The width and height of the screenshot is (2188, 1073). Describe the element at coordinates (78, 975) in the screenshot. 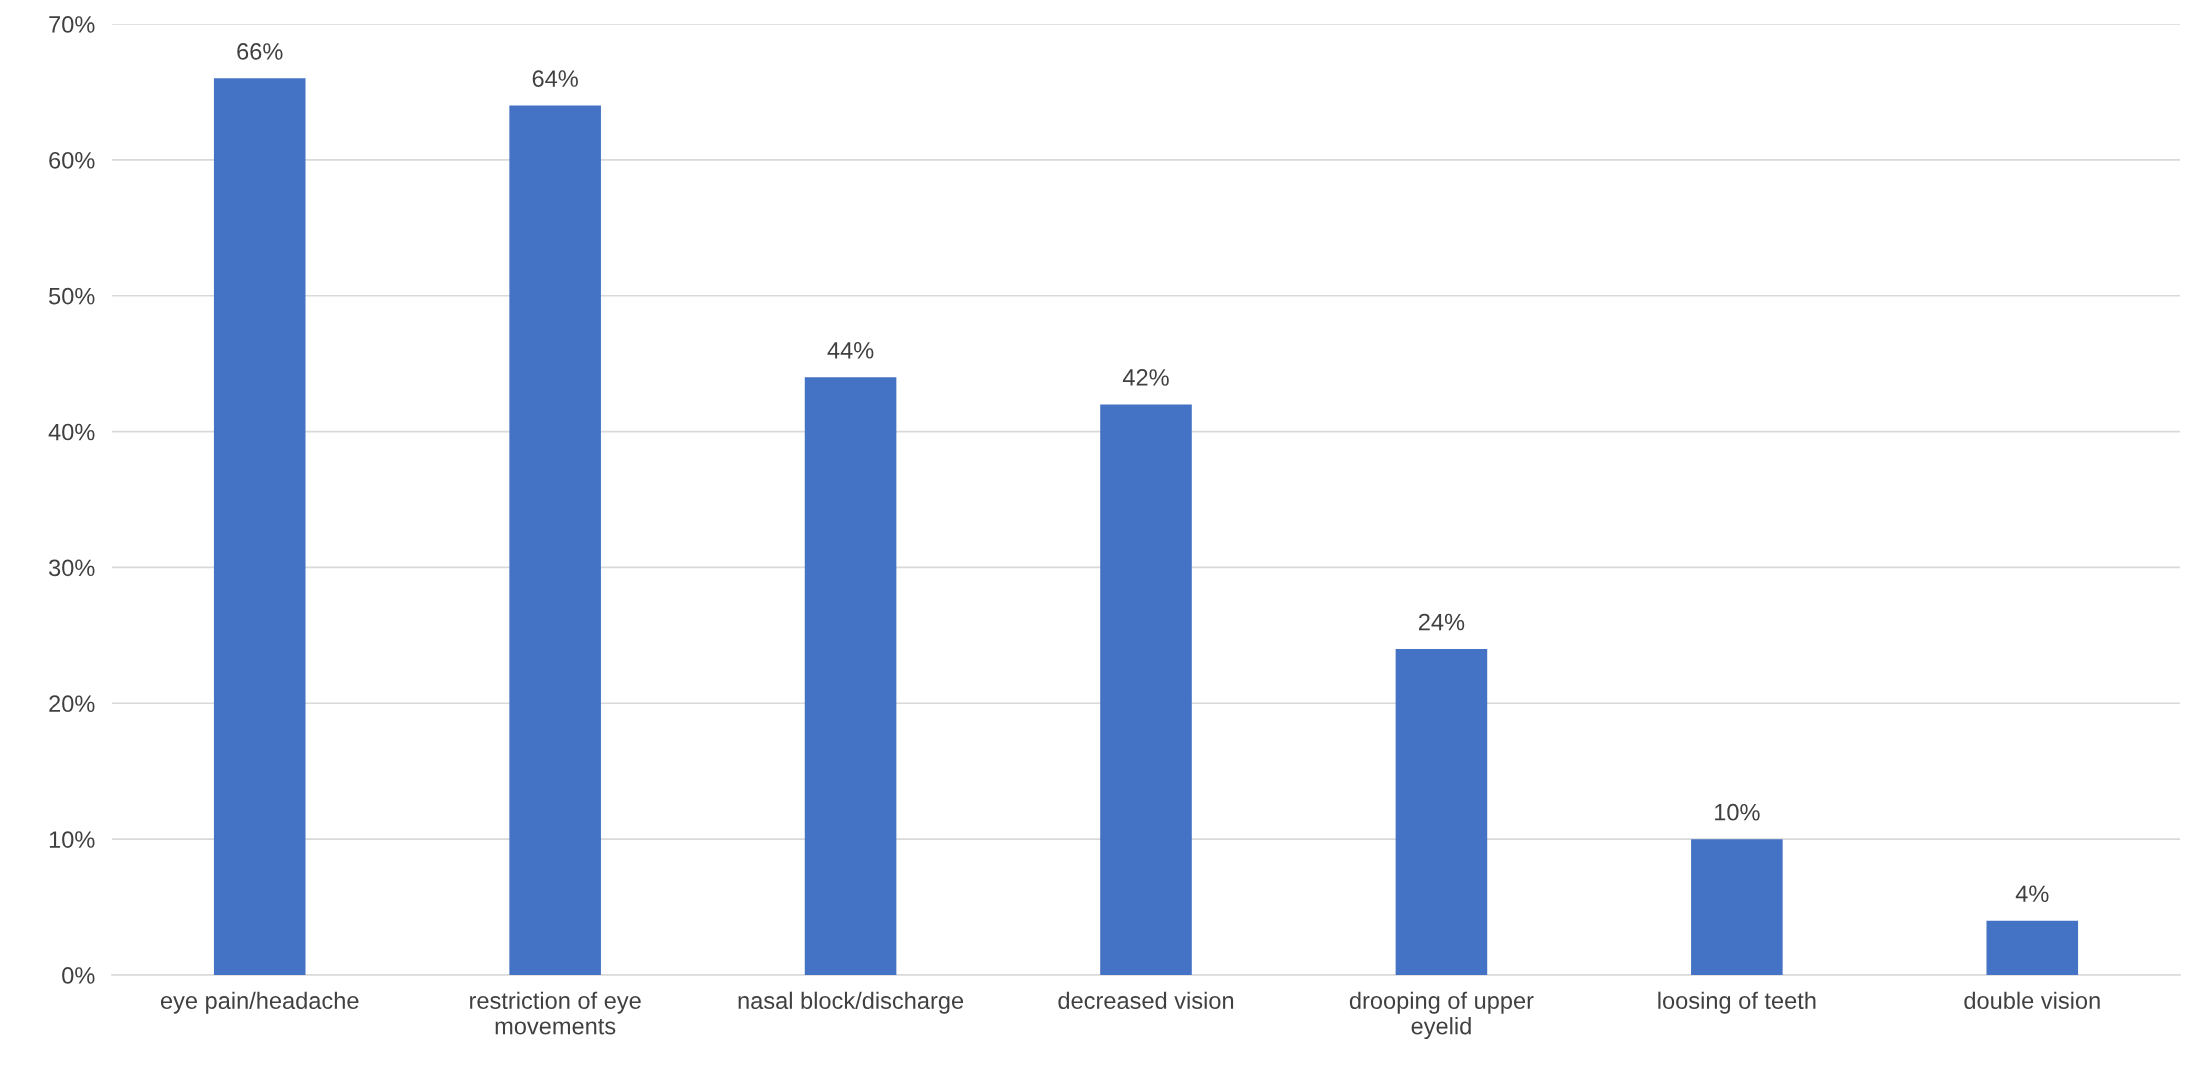

I see `y-tick-label: 0%` at that location.